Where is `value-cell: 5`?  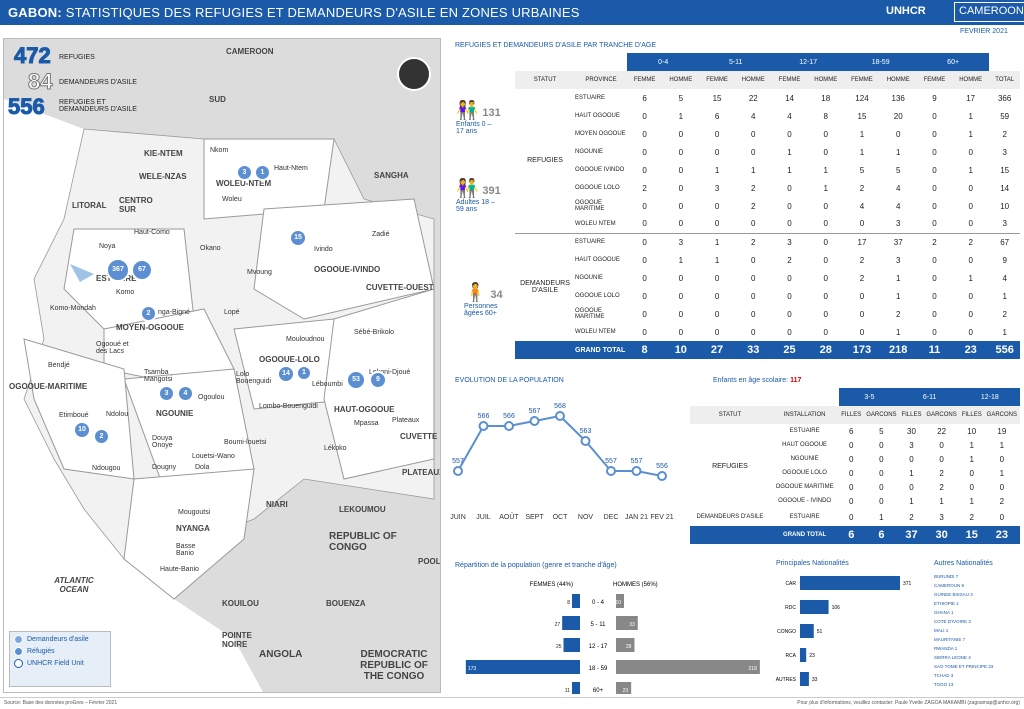
value-cell: 5 is located at coordinates (681, 98).